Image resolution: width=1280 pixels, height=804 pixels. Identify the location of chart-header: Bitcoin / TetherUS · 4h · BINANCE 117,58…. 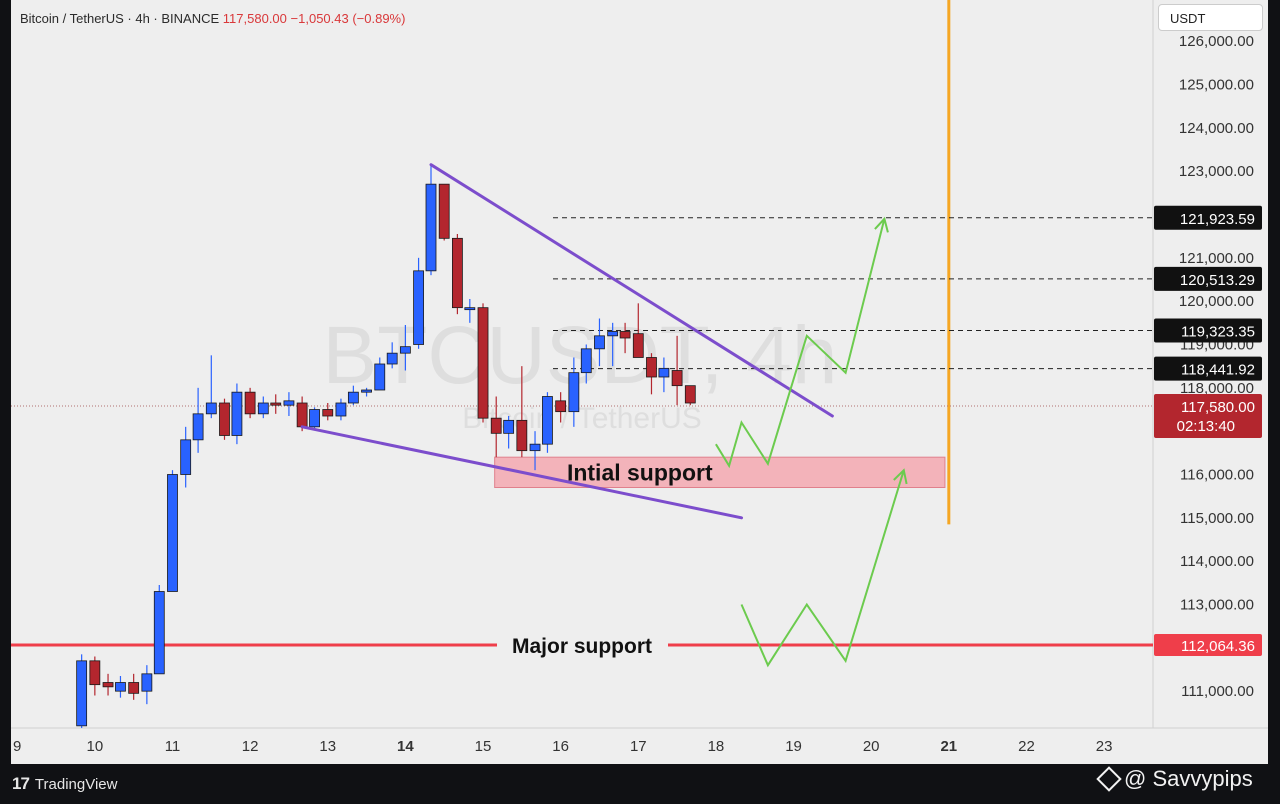
(212, 18).